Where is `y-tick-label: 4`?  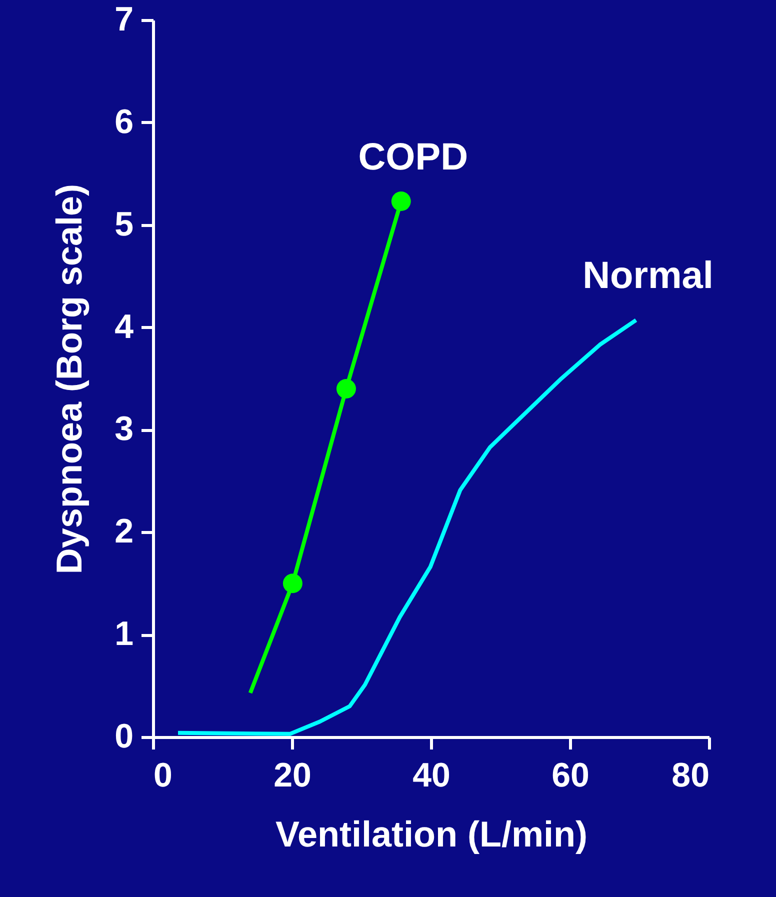 y-tick-label: 4 is located at coordinates (124, 327).